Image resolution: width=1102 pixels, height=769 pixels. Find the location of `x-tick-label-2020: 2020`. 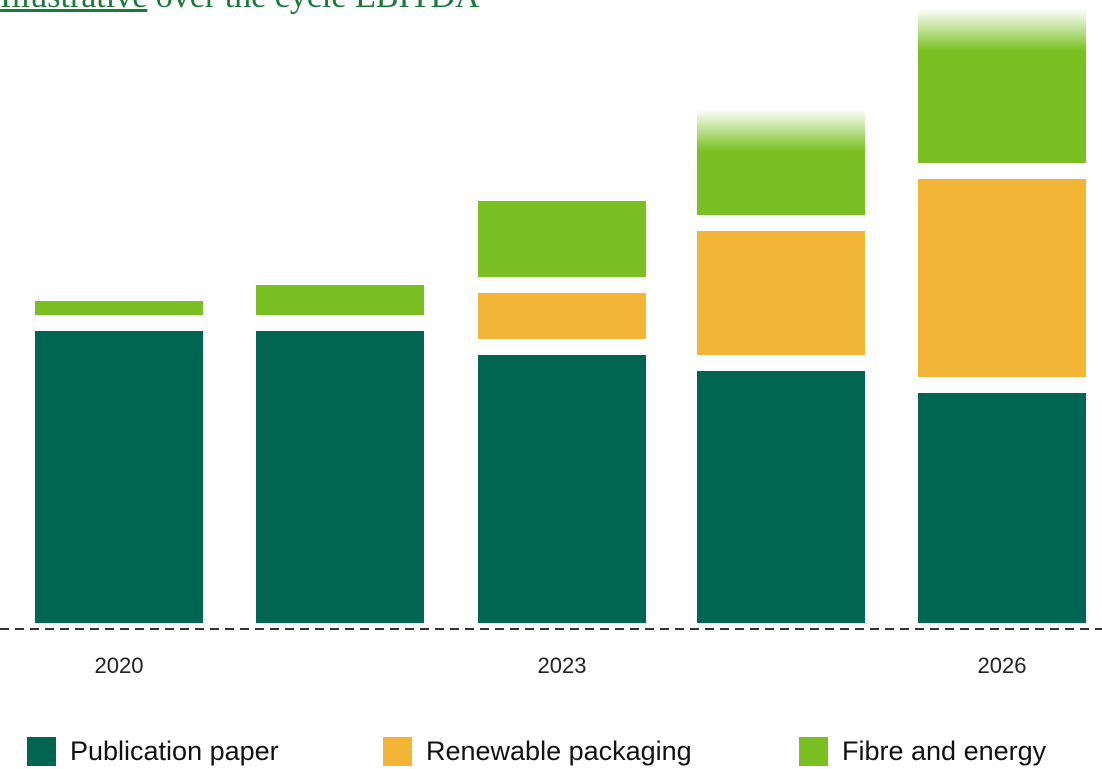

x-tick-label-2020: 2020 is located at coordinates (119, 665).